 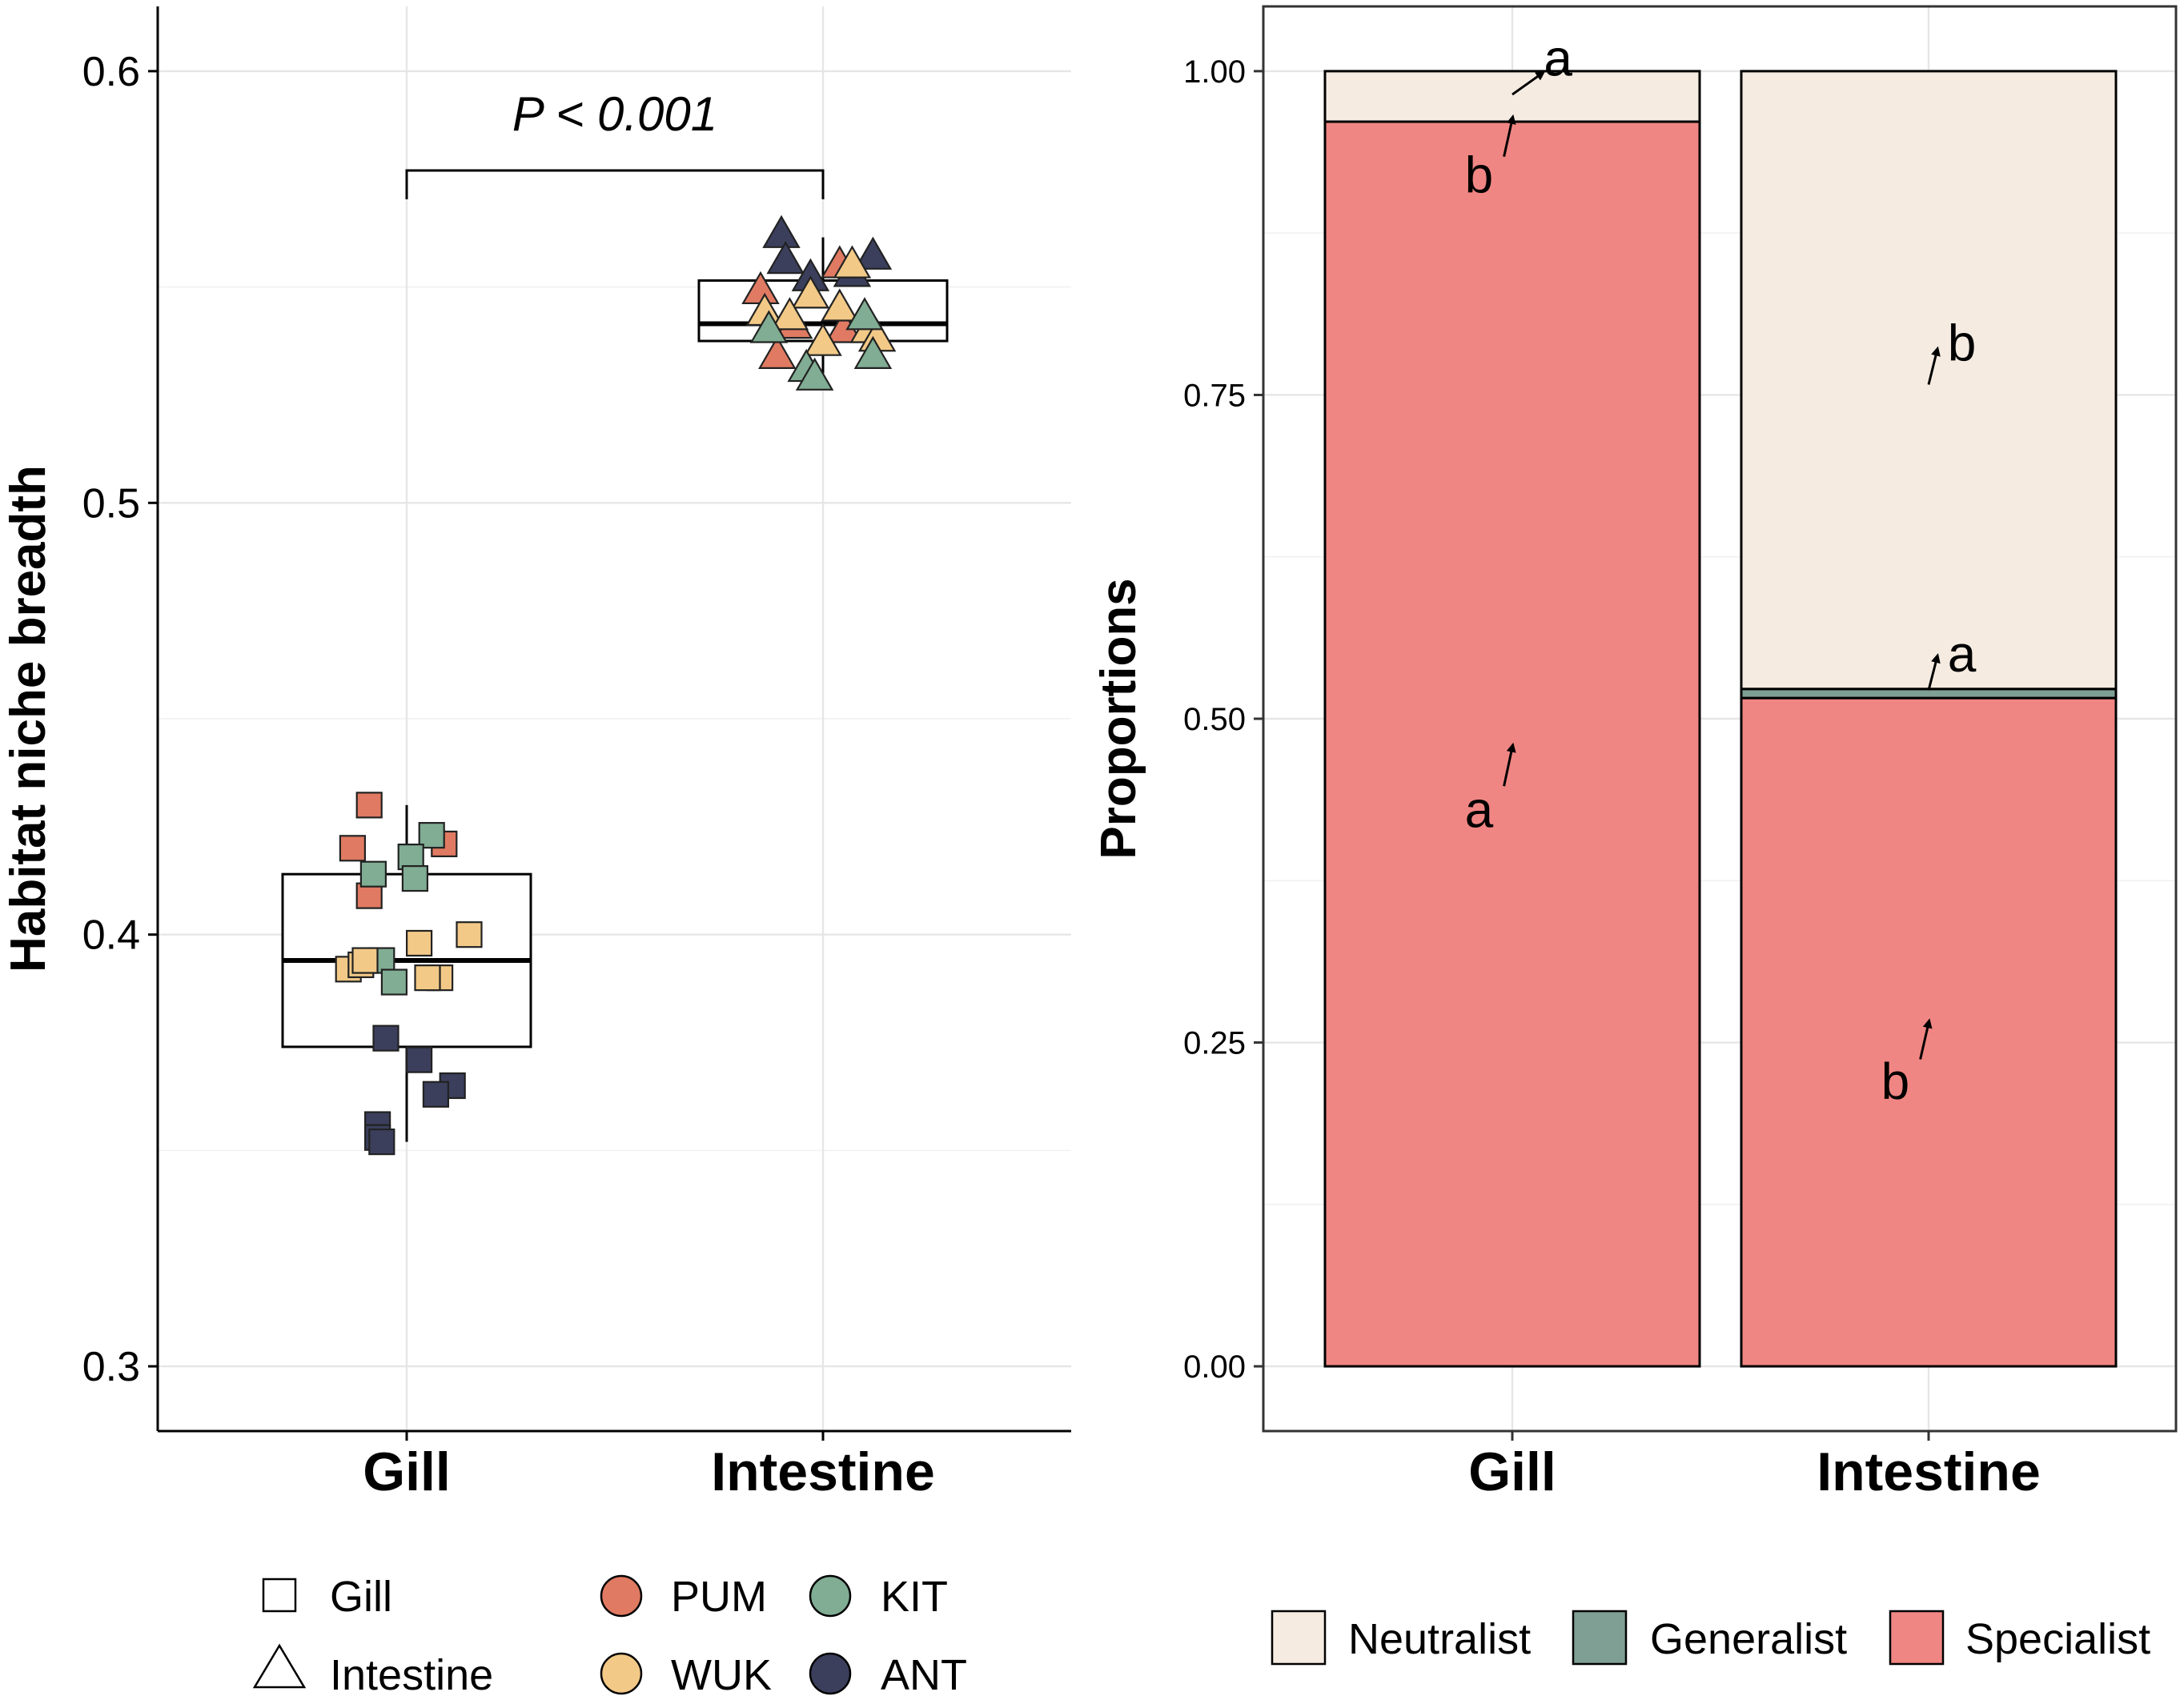 I want to click on legend-intestine-label: Intestine, so click(x=411, y=1675).